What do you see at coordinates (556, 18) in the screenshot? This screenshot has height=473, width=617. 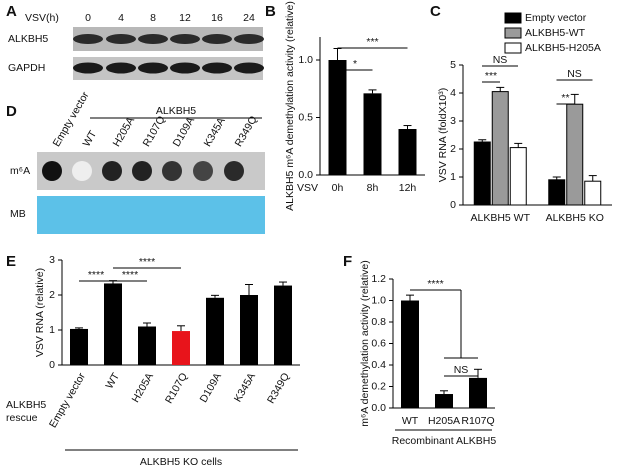 I see `legend-label: Empty vector` at bounding box center [556, 18].